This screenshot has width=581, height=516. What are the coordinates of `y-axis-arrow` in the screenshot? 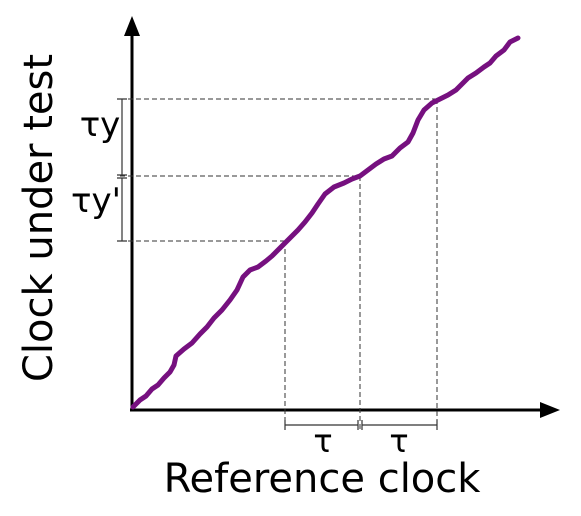 It's located at (132, 26).